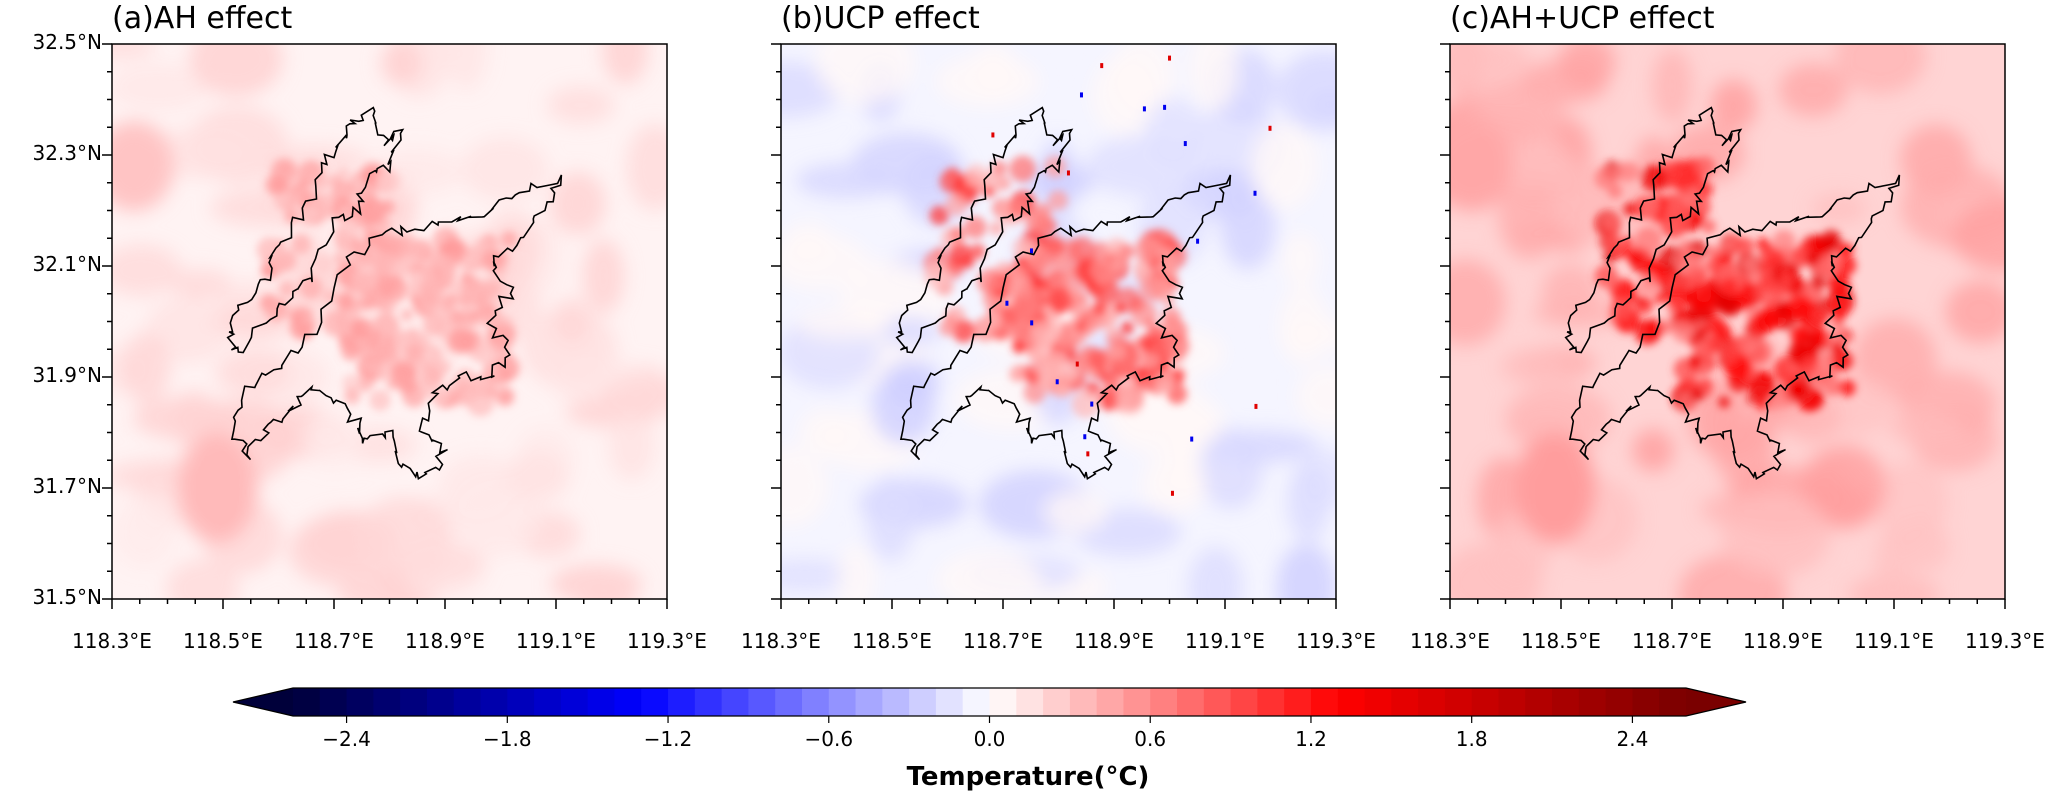 The height and width of the screenshot is (798, 2056). I want to click on colorbar-tick-label: −2.4, so click(346, 739).